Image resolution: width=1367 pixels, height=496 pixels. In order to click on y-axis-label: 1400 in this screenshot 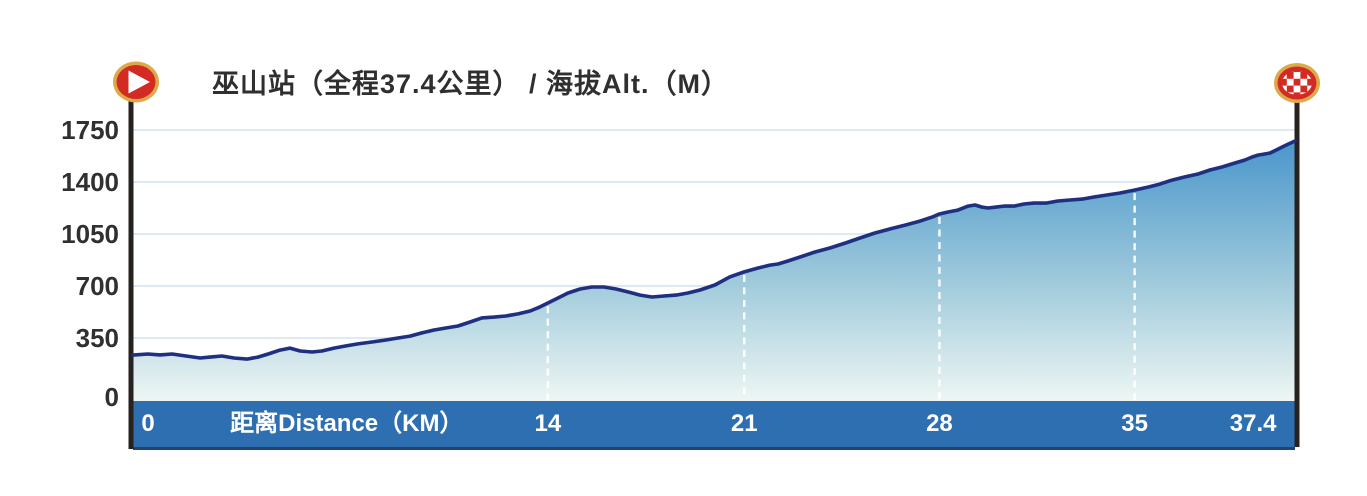, I will do `click(90, 182)`.